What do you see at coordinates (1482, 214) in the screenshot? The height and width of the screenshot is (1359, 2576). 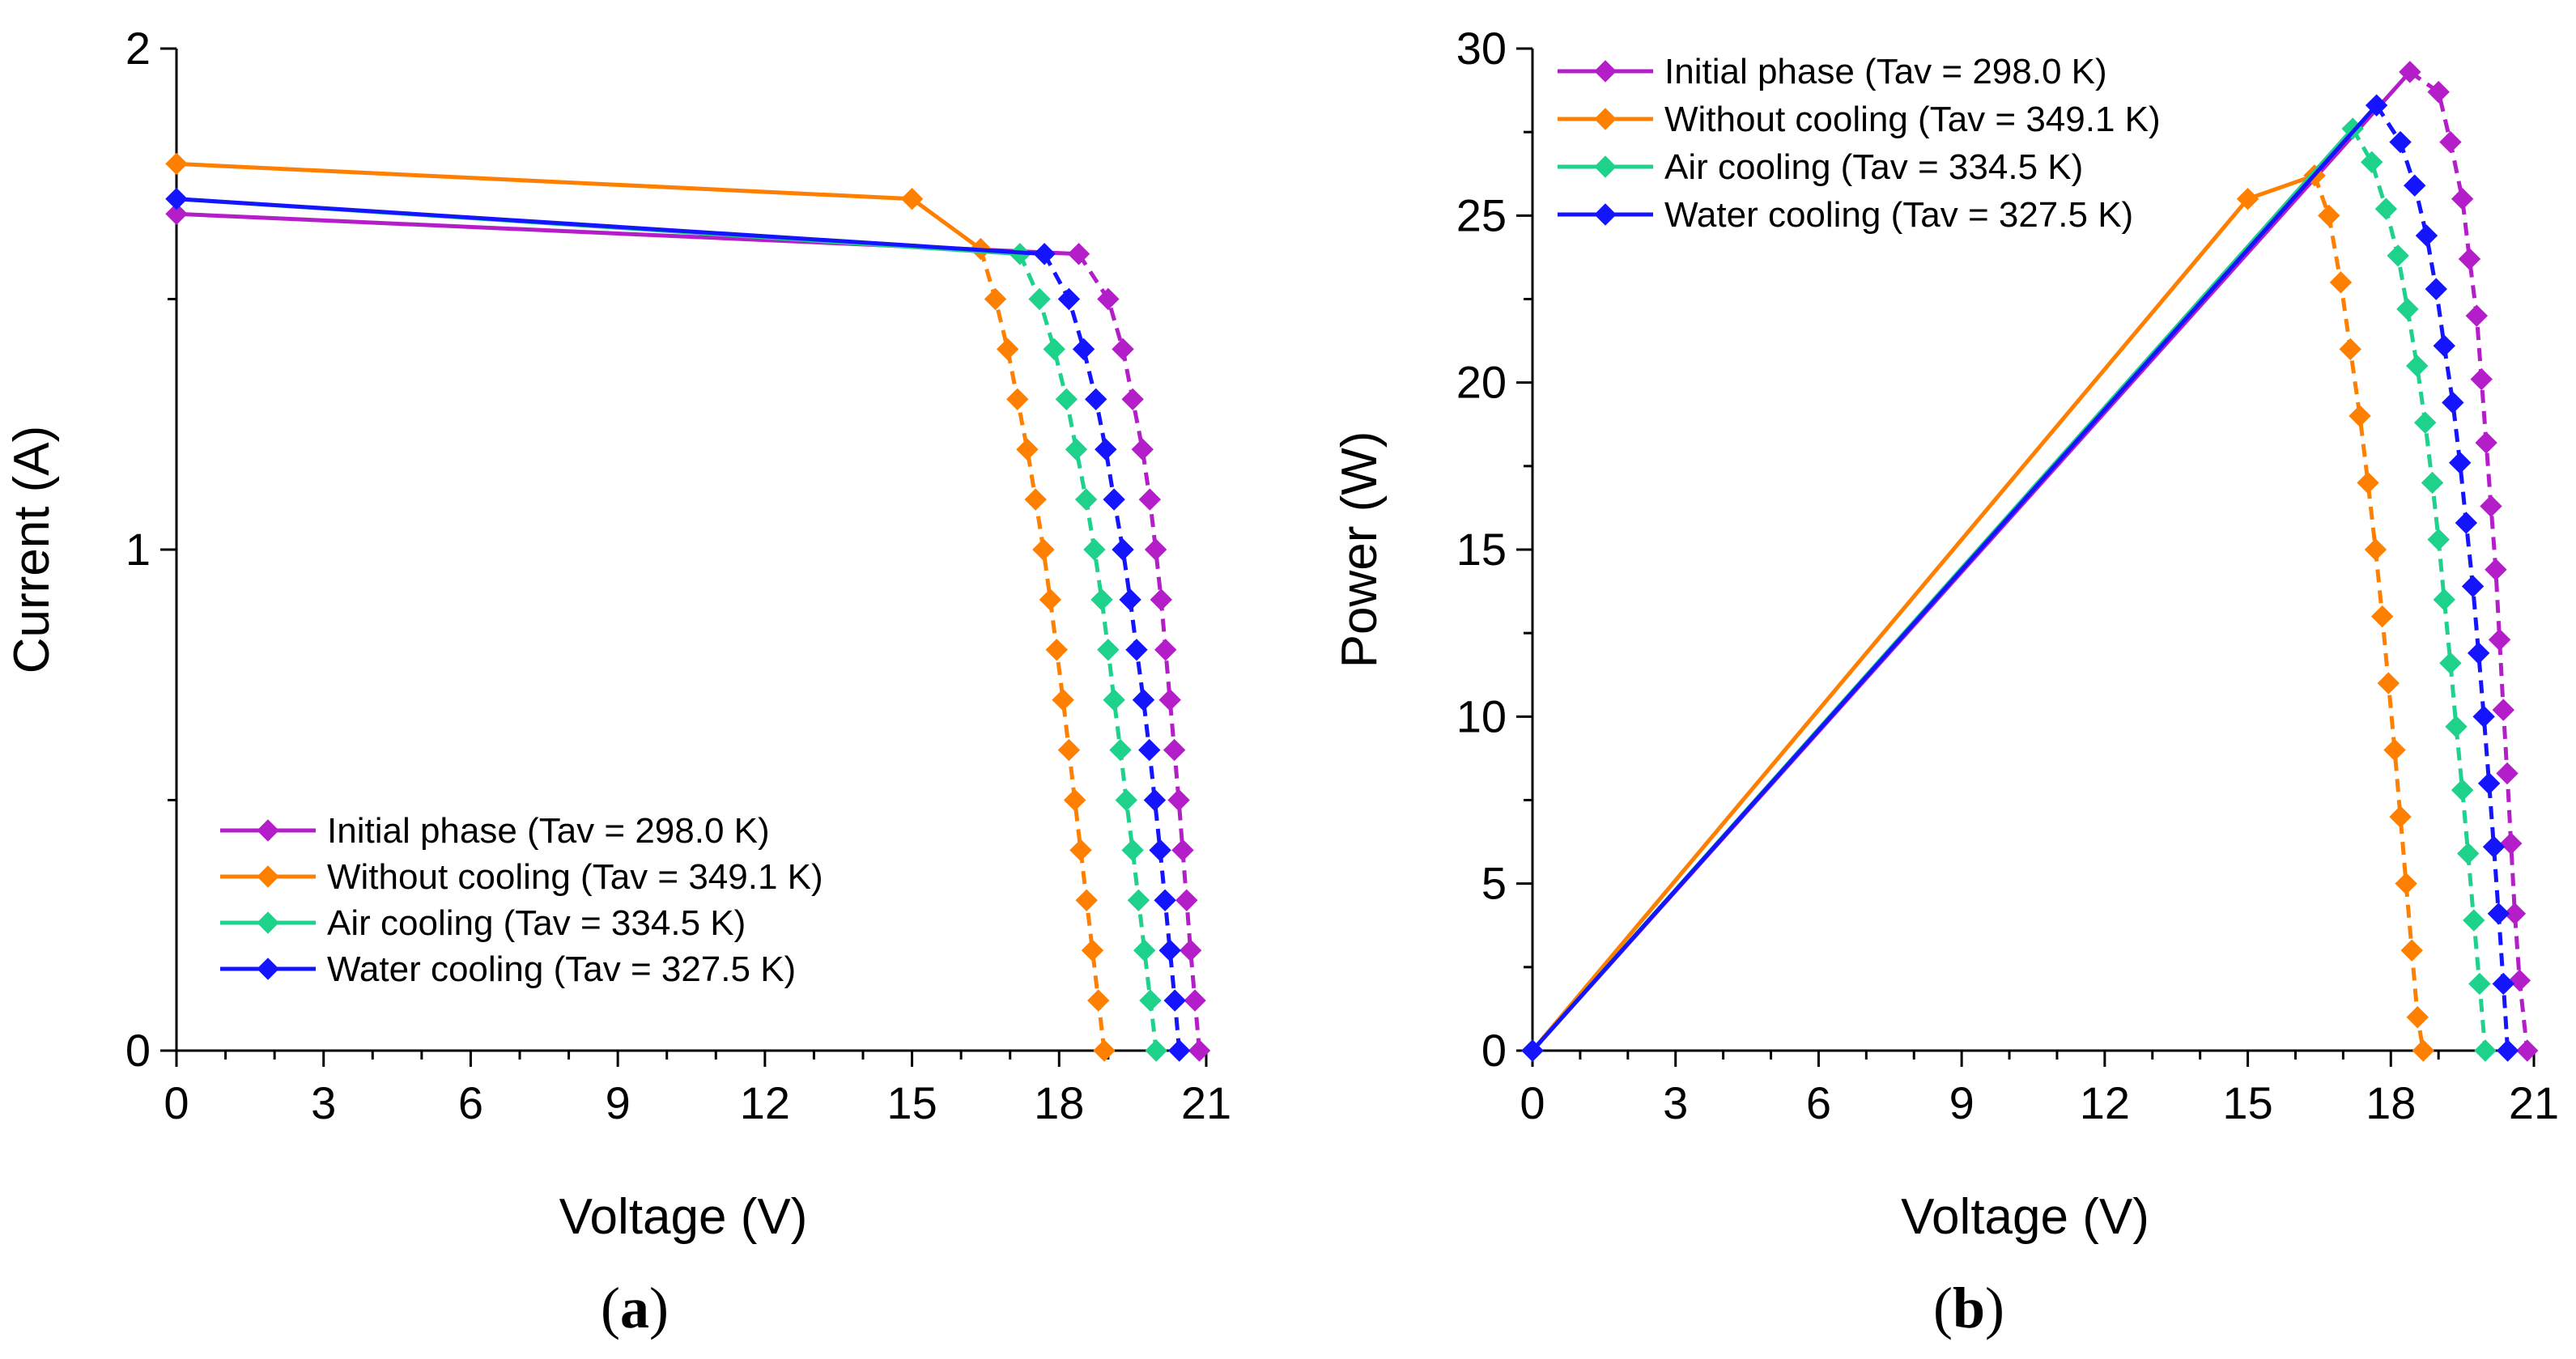 I see `y-tick-label: 25` at bounding box center [1482, 214].